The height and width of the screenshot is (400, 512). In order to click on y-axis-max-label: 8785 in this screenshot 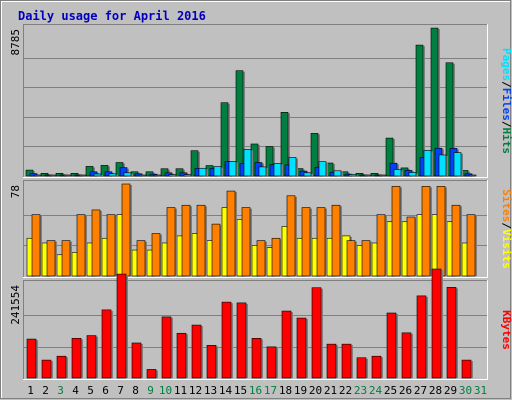, I will do `click(15, 42)`.